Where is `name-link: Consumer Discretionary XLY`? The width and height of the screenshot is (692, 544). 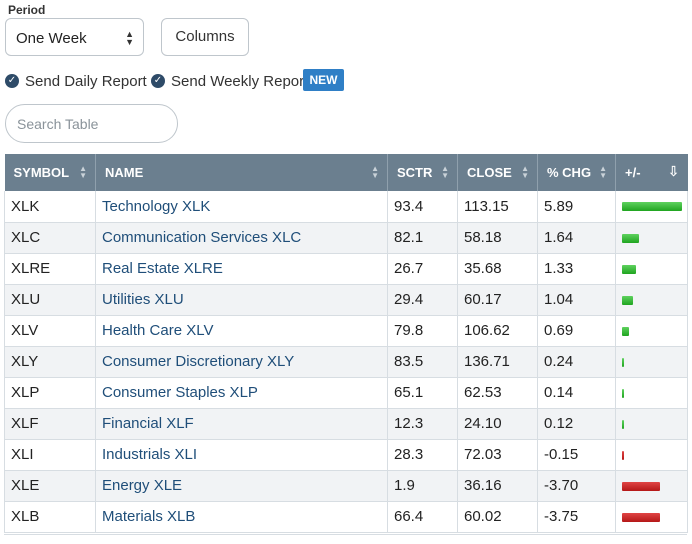 name-link: Consumer Discretionary XLY is located at coordinates (241, 362).